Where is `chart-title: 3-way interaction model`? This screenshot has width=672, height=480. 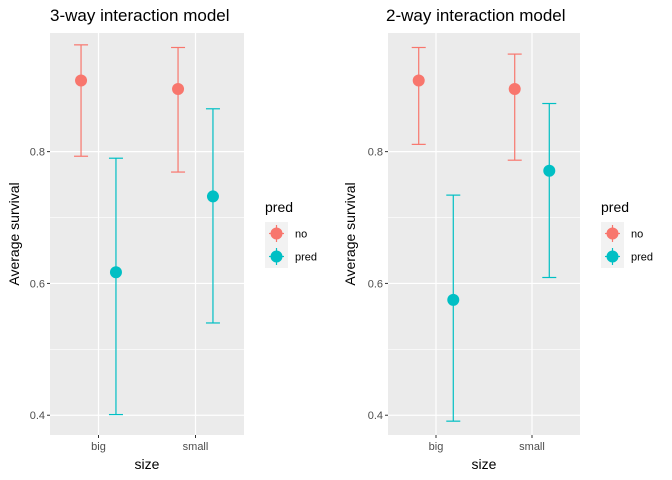 chart-title: 3-way interaction model is located at coordinates (140, 15).